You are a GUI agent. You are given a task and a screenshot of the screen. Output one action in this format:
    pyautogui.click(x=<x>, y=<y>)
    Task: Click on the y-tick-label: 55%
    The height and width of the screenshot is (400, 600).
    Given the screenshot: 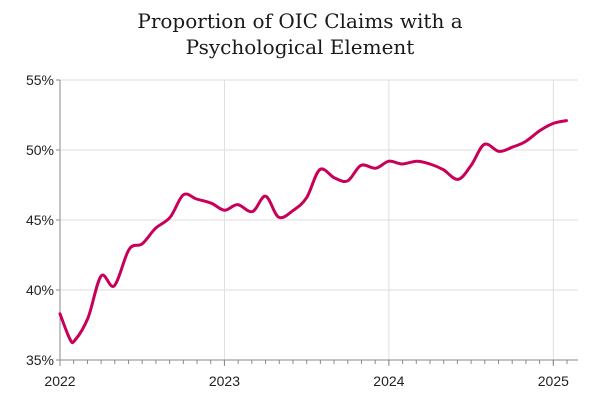 What is the action you would take?
    pyautogui.click(x=40, y=80)
    